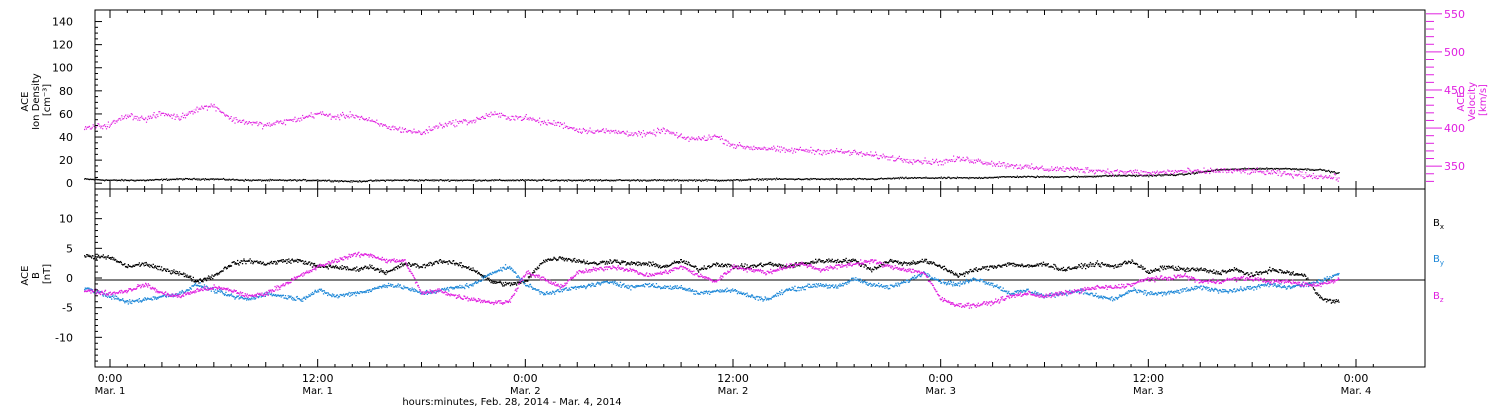  Describe the element at coordinates (36, 100) in the screenshot. I see `density-axis-label: ACE Ion Density [cm⁻³]` at that location.